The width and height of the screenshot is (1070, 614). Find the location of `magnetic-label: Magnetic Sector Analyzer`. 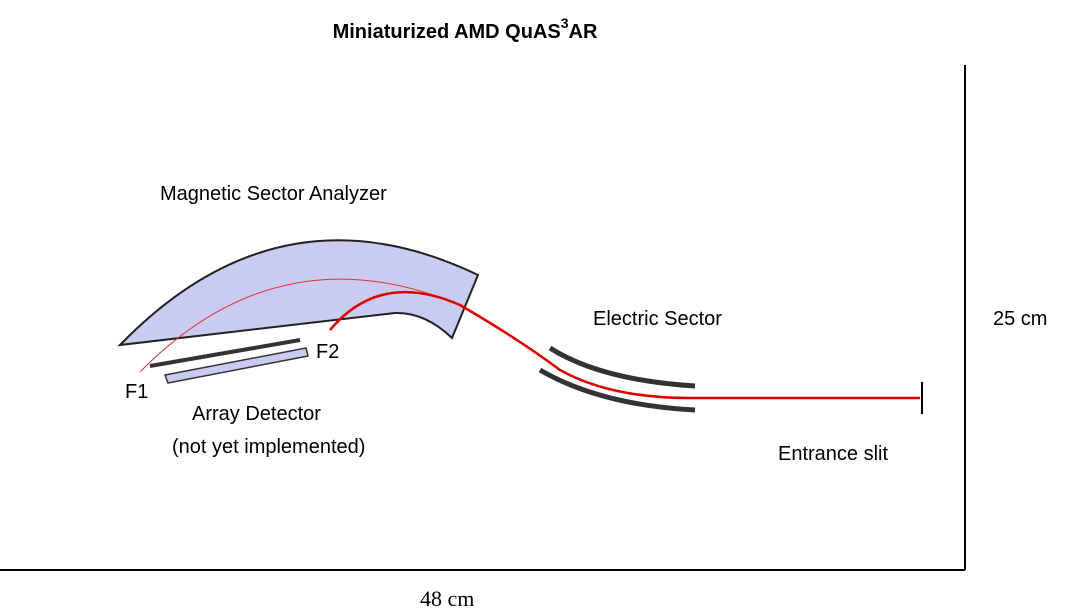

magnetic-label: Magnetic Sector Analyzer is located at coordinates (273, 194).